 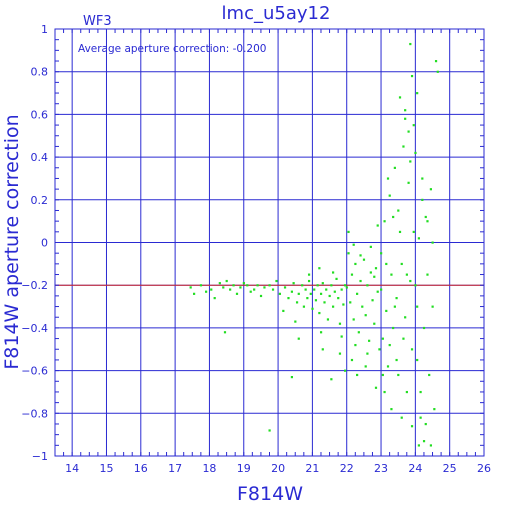 What do you see at coordinates (40, 114) in the screenshot?
I see `y-tick-label: 0.6` at bounding box center [40, 114].